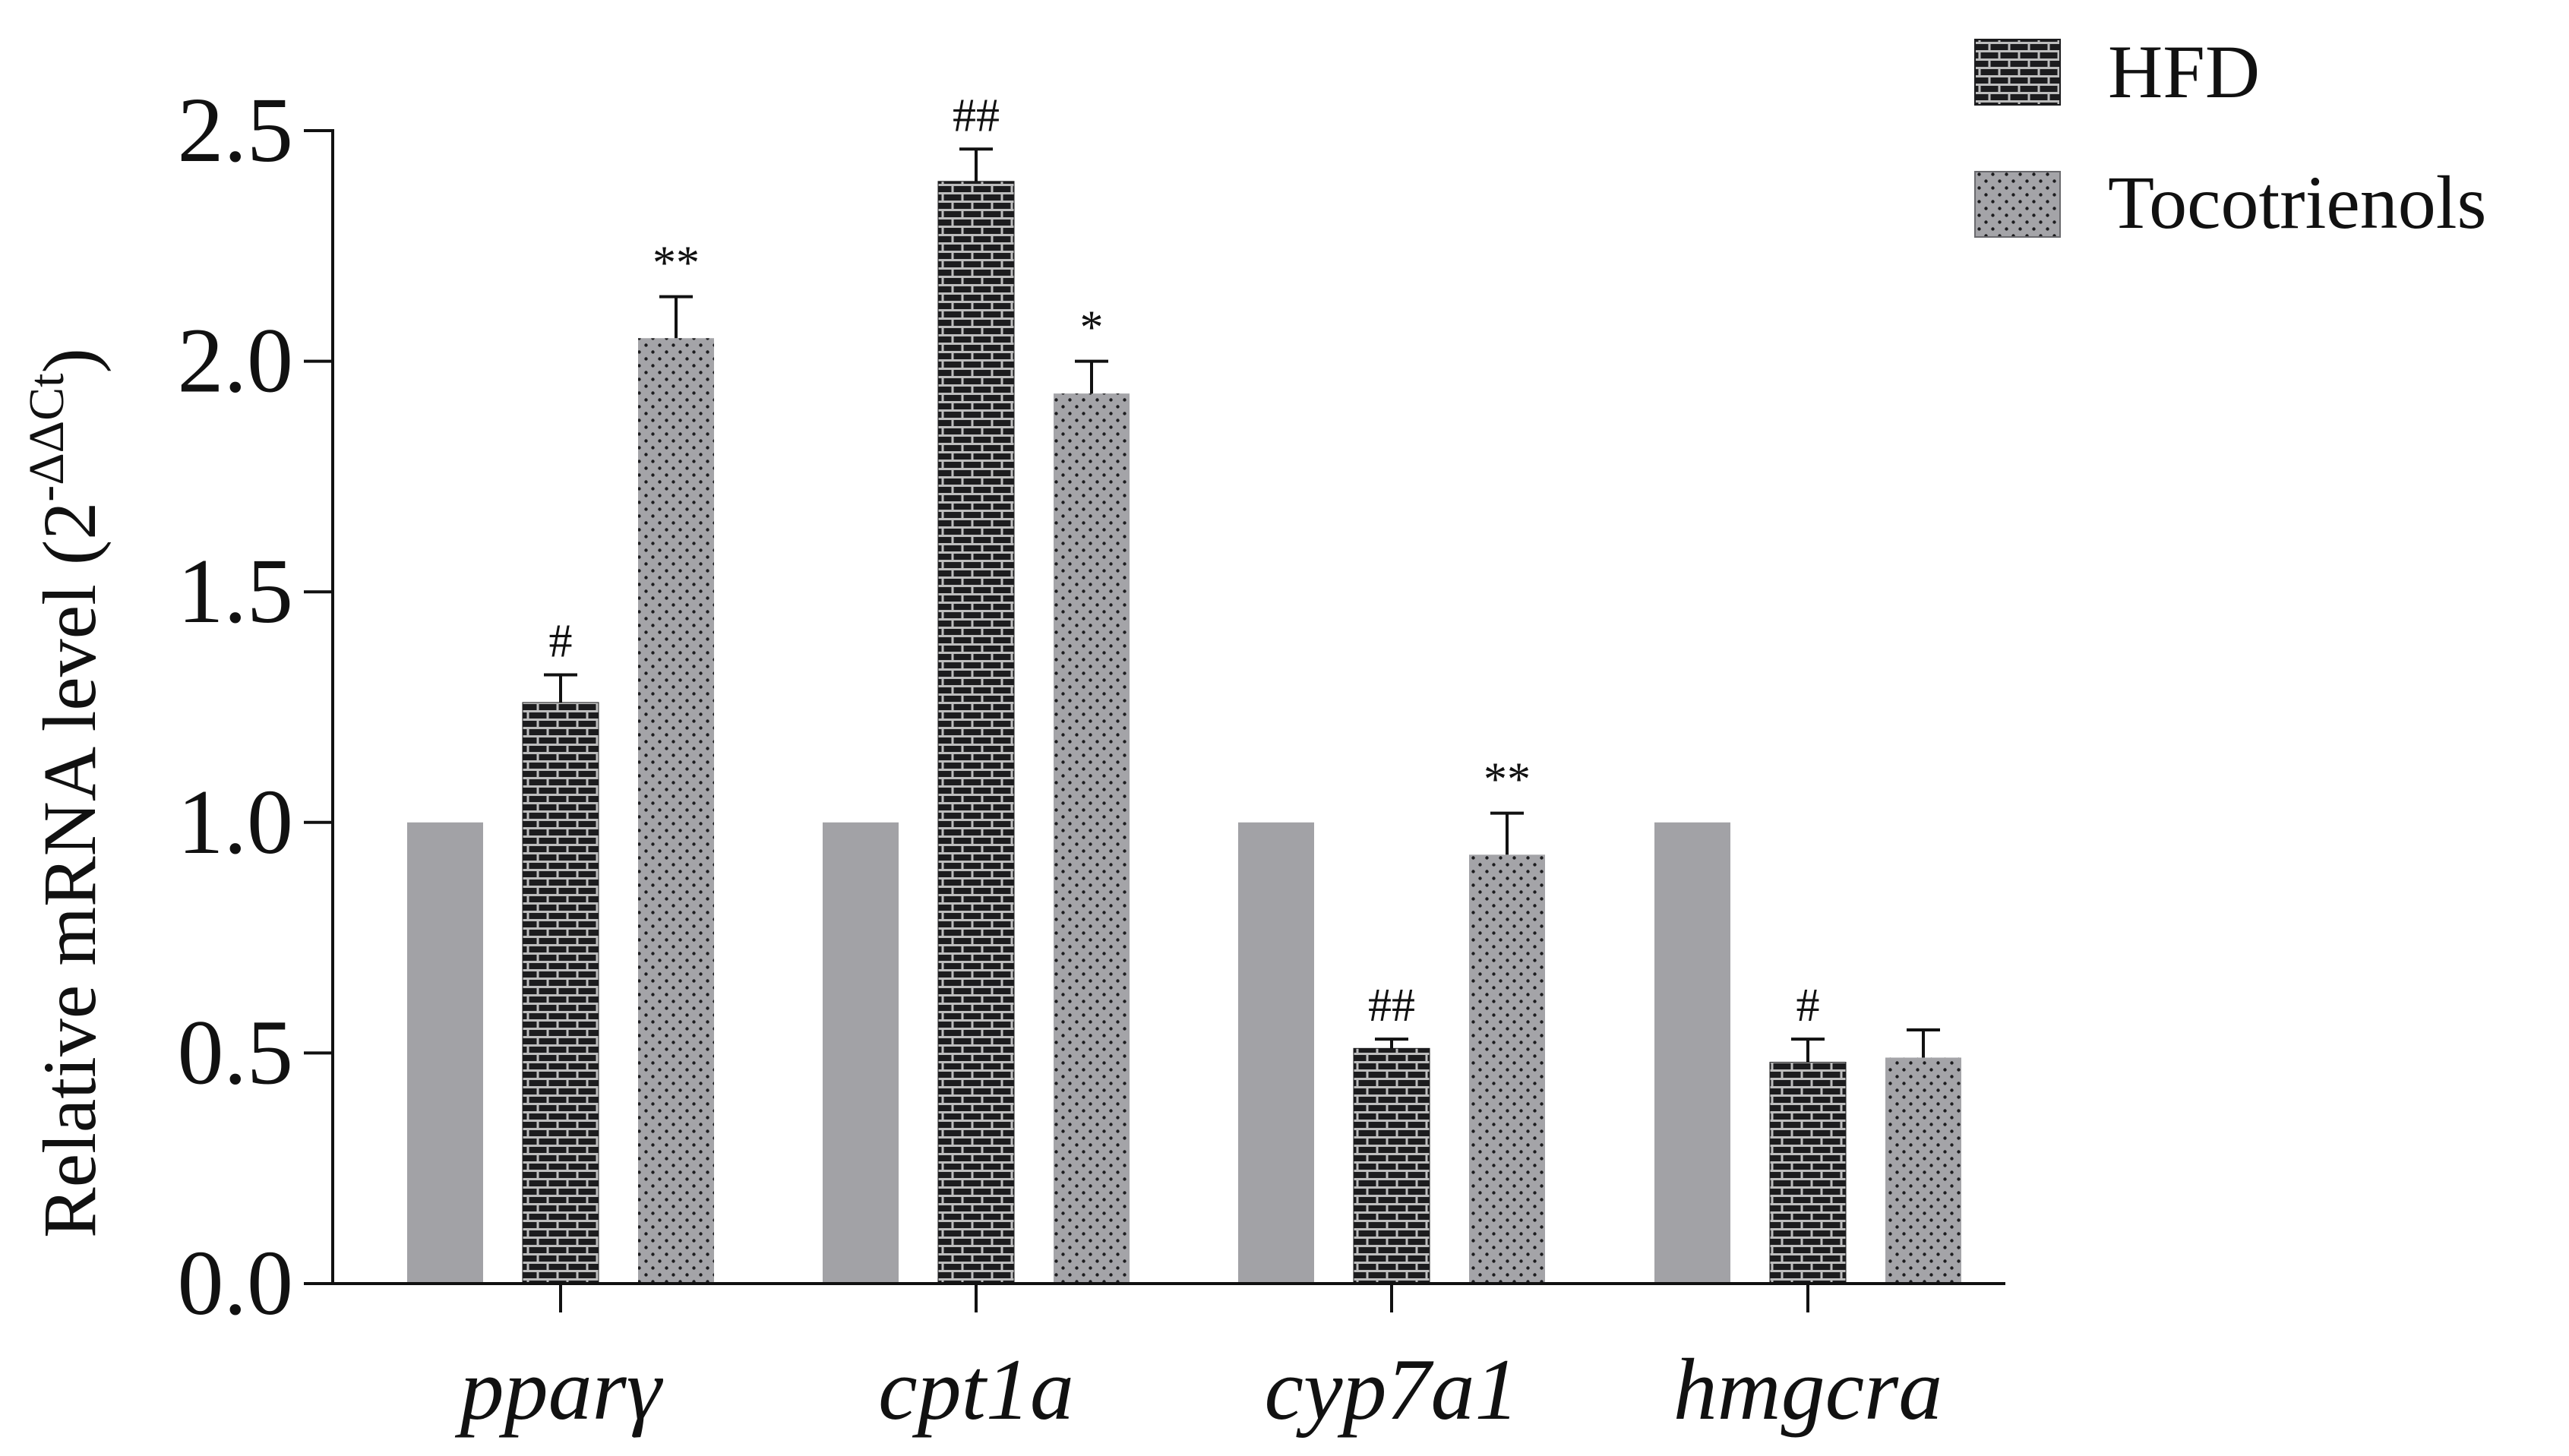 The image size is (2569, 1456). What do you see at coordinates (2230, 137) in the screenshot?
I see `legend: HFD Tocotrienols` at bounding box center [2230, 137].